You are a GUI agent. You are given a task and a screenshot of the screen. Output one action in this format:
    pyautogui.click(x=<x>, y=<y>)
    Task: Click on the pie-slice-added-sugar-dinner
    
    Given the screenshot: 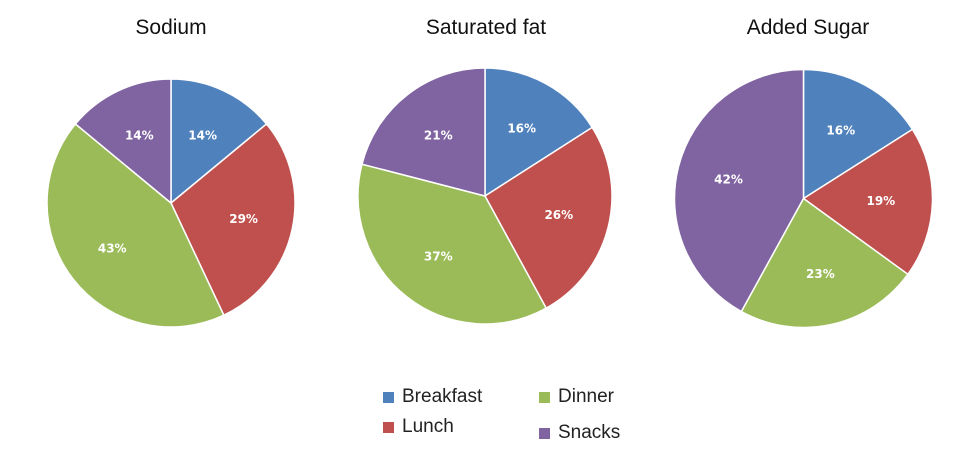 What is the action you would take?
    pyautogui.click(x=824, y=263)
    